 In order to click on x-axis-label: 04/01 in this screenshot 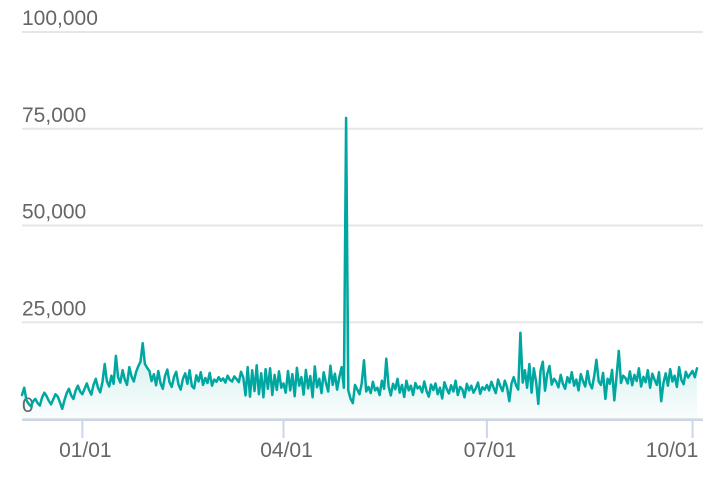, I will do `click(286, 450)`.